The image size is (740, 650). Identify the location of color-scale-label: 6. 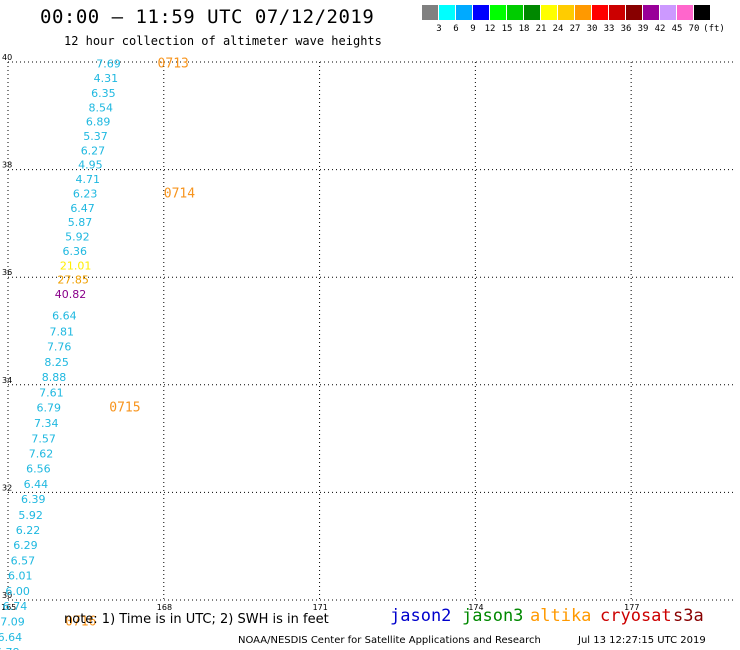
(456, 29).